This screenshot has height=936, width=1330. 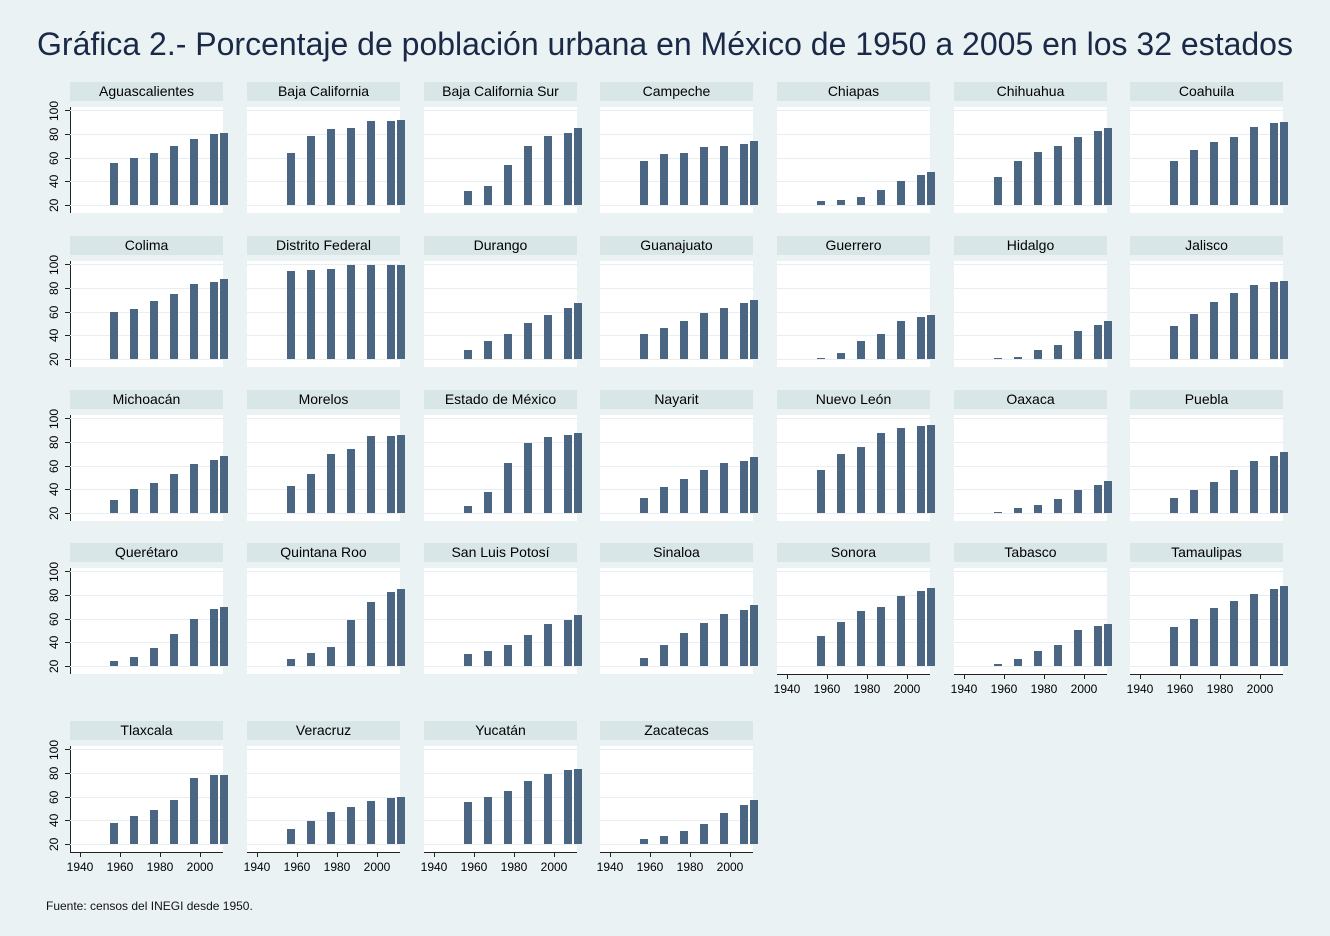 What do you see at coordinates (578, 166) in the screenshot?
I see `bar-baja-california-sur-2005` at bounding box center [578, 166].